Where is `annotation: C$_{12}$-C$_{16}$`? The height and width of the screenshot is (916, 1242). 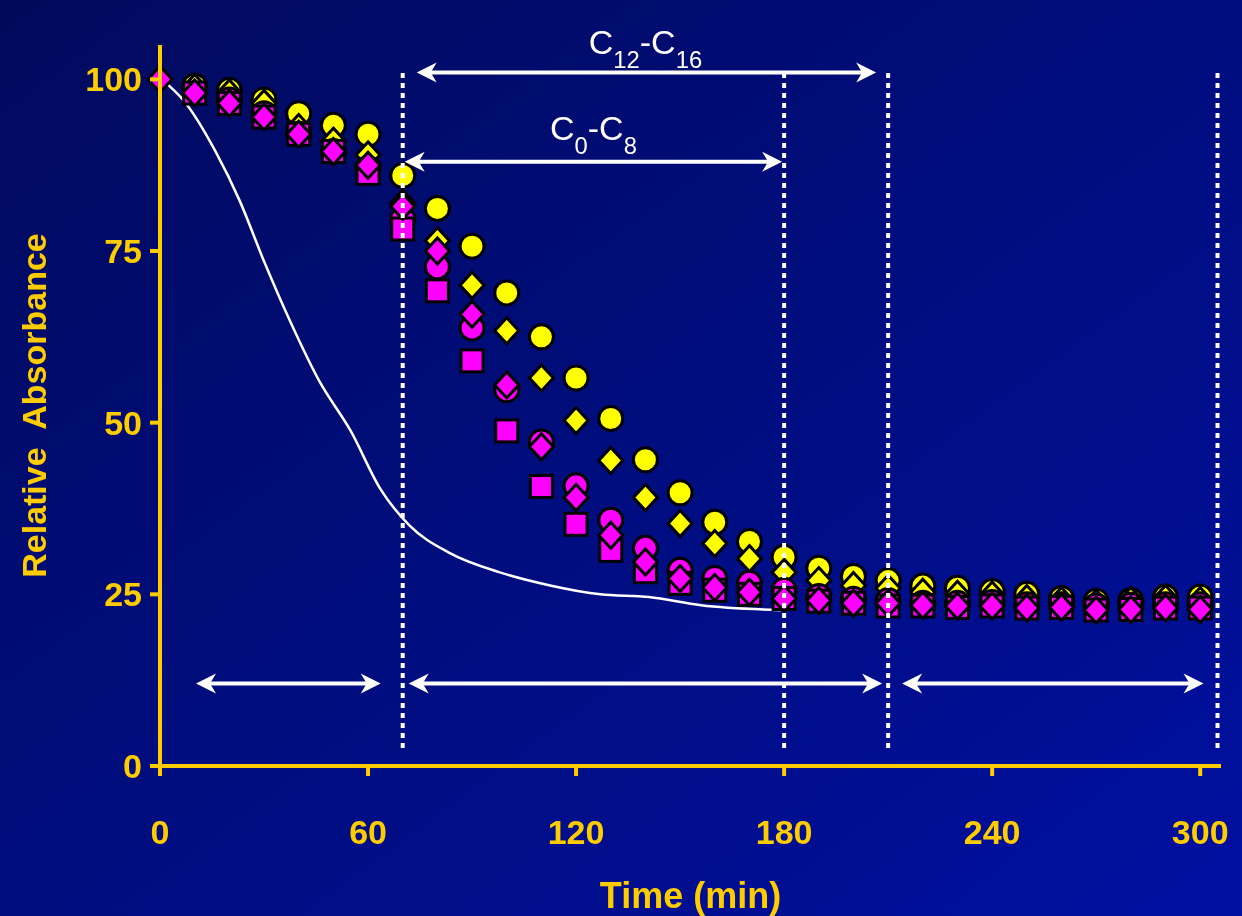
annotation: C$_{12}$-C$_{16}$ is located at coordinates (645, 48).